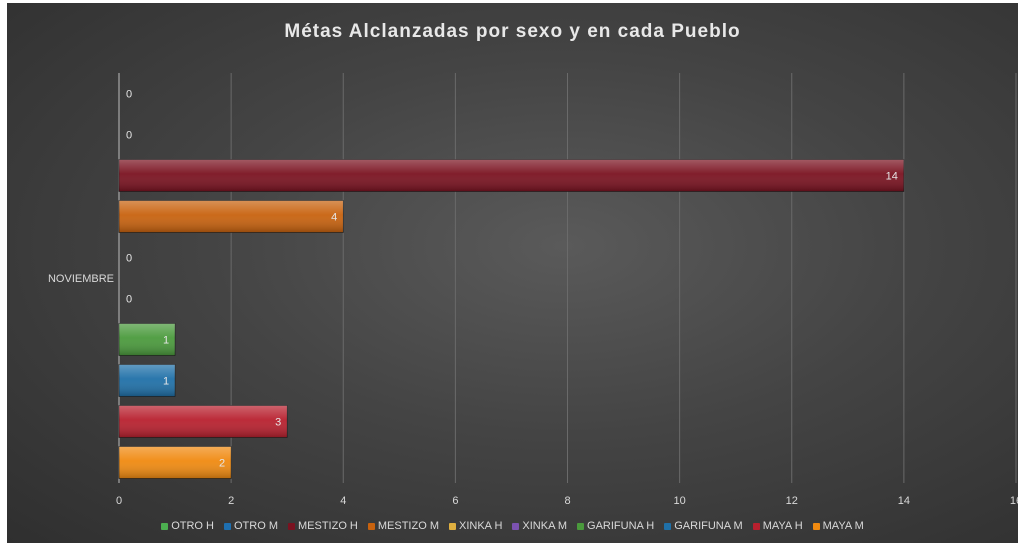 This screenshot has height=546, width=1019. Describe the element at coordinates (81, 279) in the screenshot. I see `y-category-label: NOVIEMBRE` at that location.